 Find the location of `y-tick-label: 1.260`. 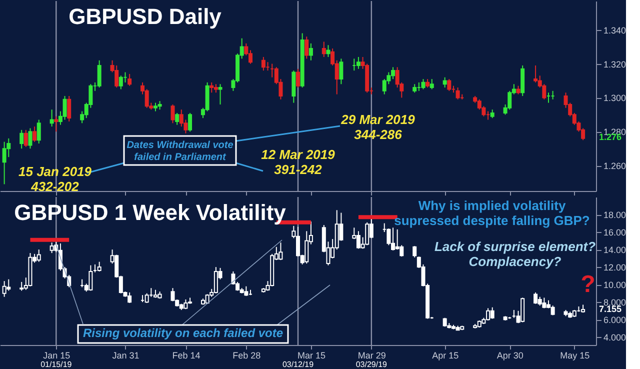

y-tick-label: 1.260 is located at coordinates (615, 166).